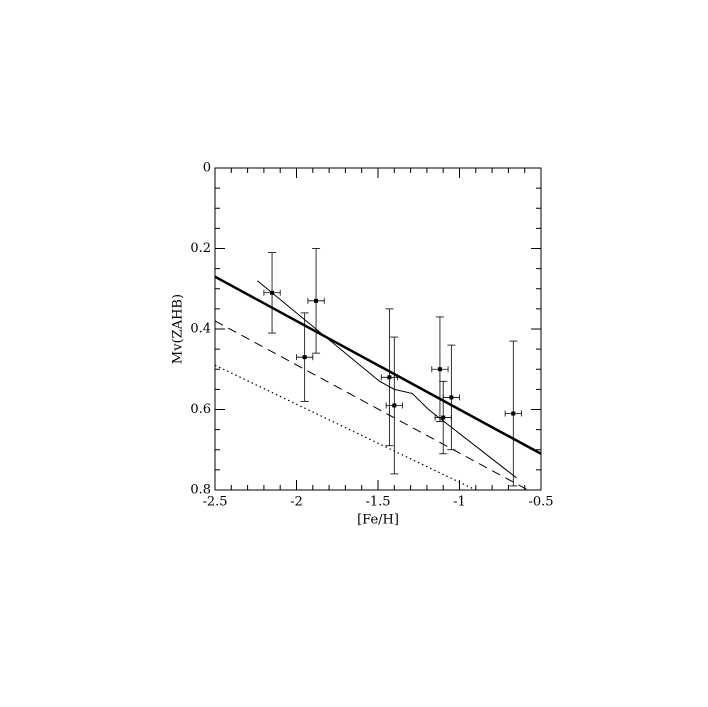 Image resolution: width=708 pixels, height=707 pixels. What do you see at coordinates (200, 409) in the screenshot?
I see `y-tick-label: 0.6` at bounding box center [200, 409].